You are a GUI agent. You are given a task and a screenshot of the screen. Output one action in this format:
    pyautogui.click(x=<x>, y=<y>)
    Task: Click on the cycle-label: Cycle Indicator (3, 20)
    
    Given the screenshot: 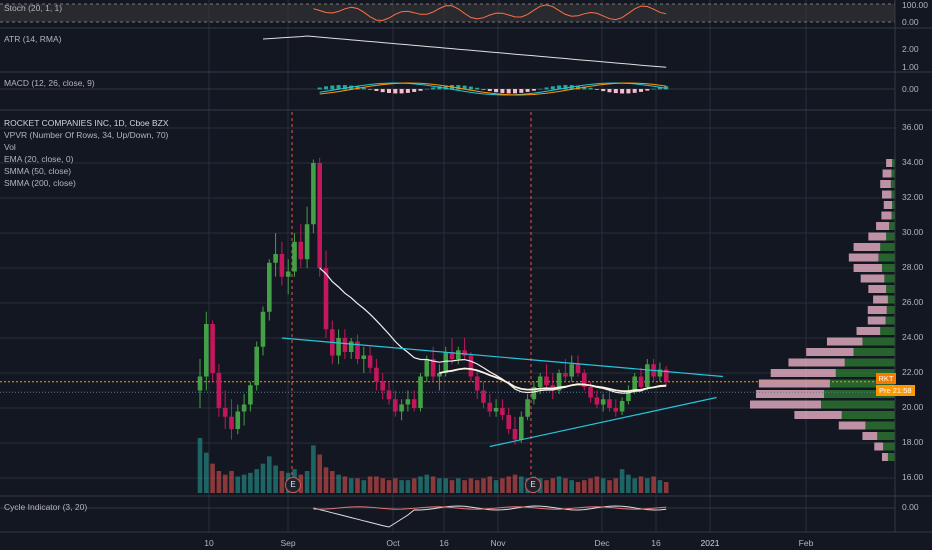 What is the action you would take?
    pyautogui.click(x=46, y=507)
    